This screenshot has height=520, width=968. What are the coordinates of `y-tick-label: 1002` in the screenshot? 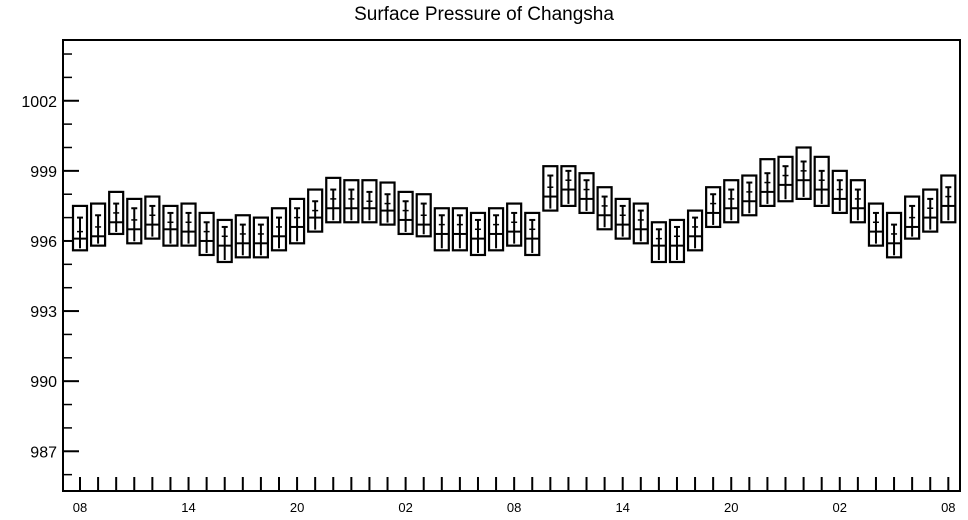 It's located at (39, 102).